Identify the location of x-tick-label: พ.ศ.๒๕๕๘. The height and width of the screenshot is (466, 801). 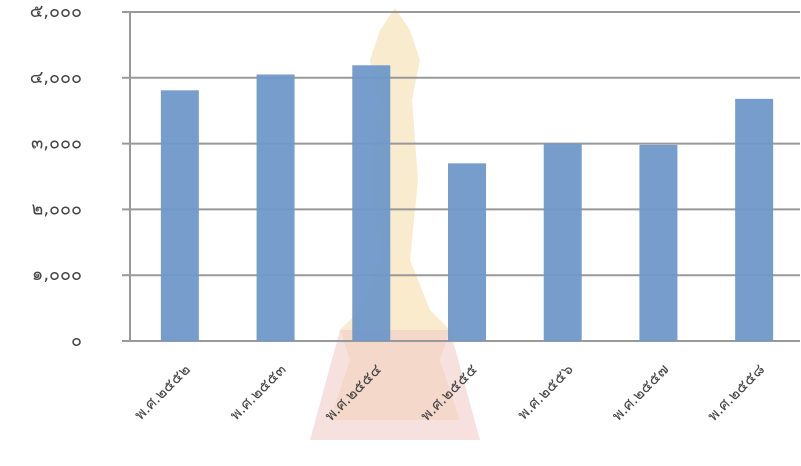
(736, 392).